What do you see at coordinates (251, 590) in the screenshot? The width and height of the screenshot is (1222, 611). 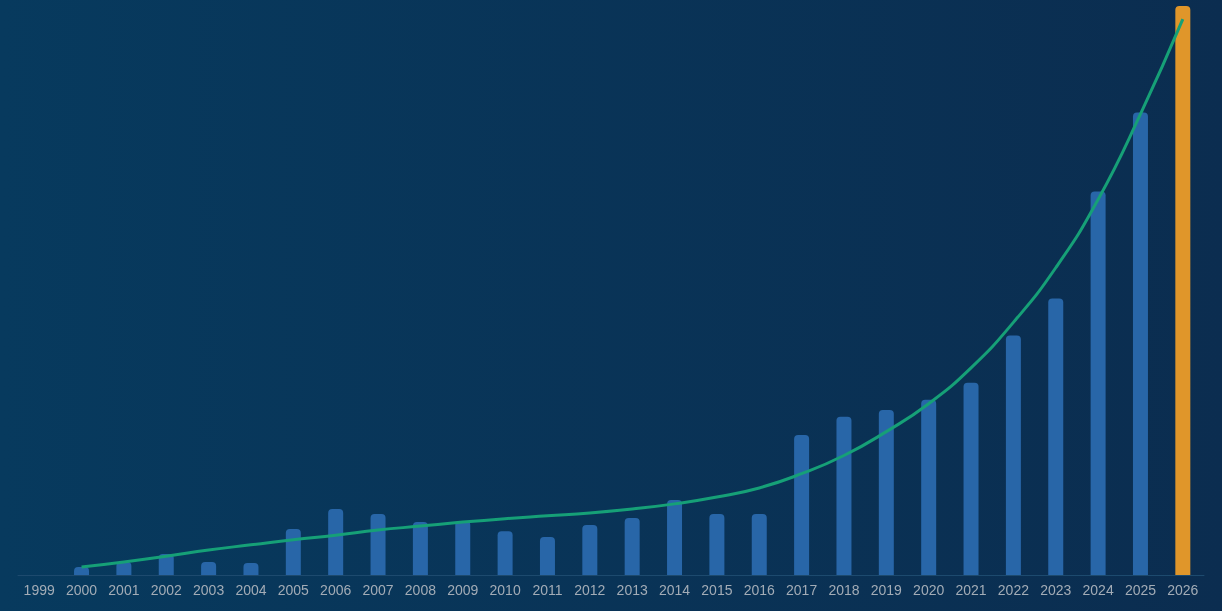 I see `x-tick-label: 2004` at bounding box center [251, 590].